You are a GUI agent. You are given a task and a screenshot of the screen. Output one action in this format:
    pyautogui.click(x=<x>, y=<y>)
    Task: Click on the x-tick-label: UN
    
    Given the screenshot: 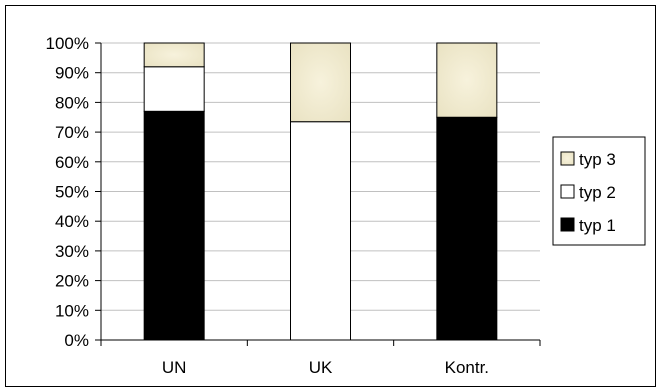 What is the action you would take?
    pyautogui.click(x=174, y=367)
    